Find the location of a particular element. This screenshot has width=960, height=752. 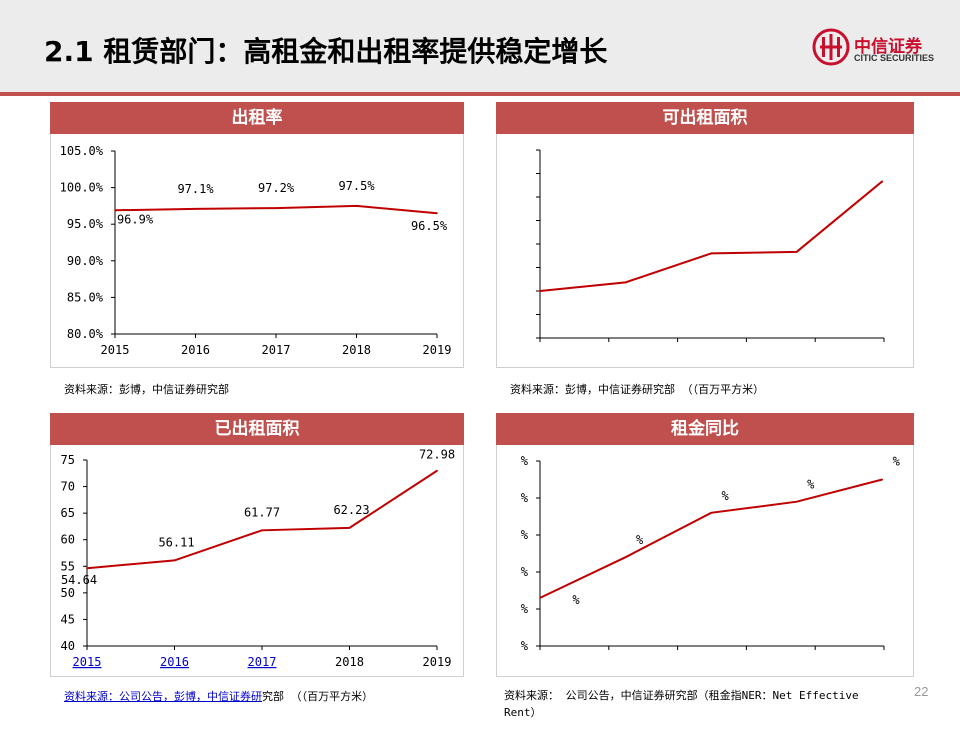

y-tick-label: 90.0% is located at coordinates (85, 261).